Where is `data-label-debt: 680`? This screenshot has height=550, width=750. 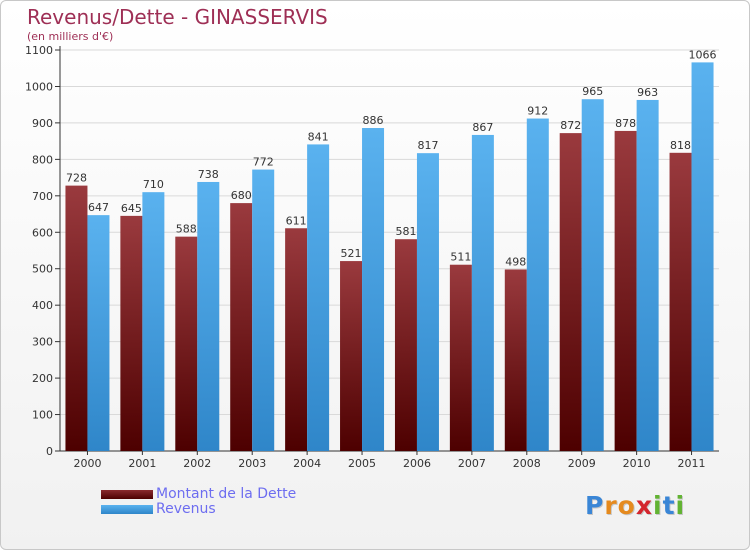 data-label-debt: 680 is located at coordinates (241, 195).